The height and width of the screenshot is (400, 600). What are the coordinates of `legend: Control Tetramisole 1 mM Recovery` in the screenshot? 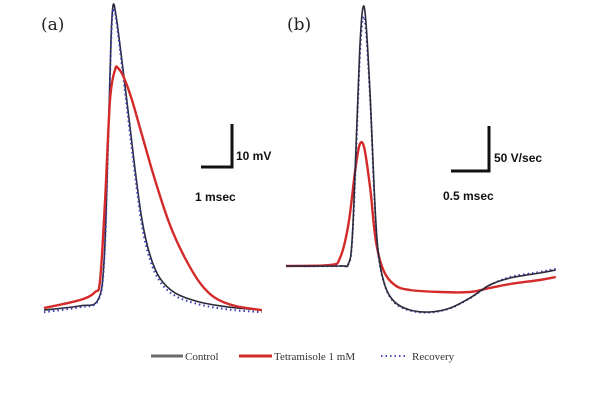 It's located at (303, 357).